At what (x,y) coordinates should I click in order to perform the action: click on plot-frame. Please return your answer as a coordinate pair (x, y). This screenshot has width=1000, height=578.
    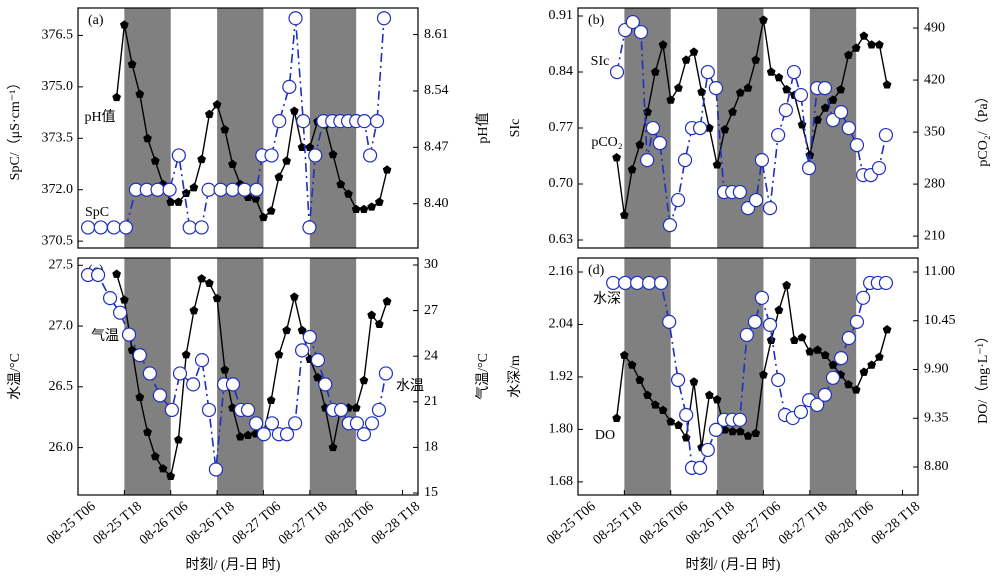
    Looking at the image, I should click on (248, 376).